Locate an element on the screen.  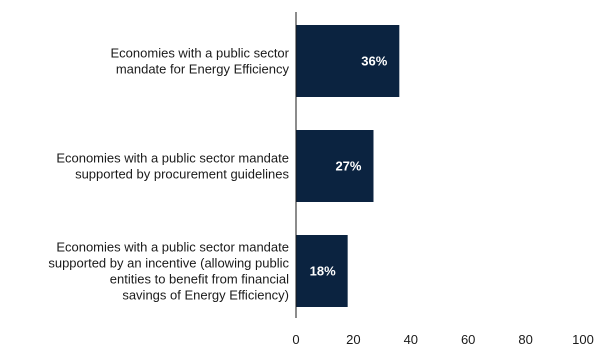
category-label-3-line-1: Economies with a public sector mandate is located at coordinates (172, 247).